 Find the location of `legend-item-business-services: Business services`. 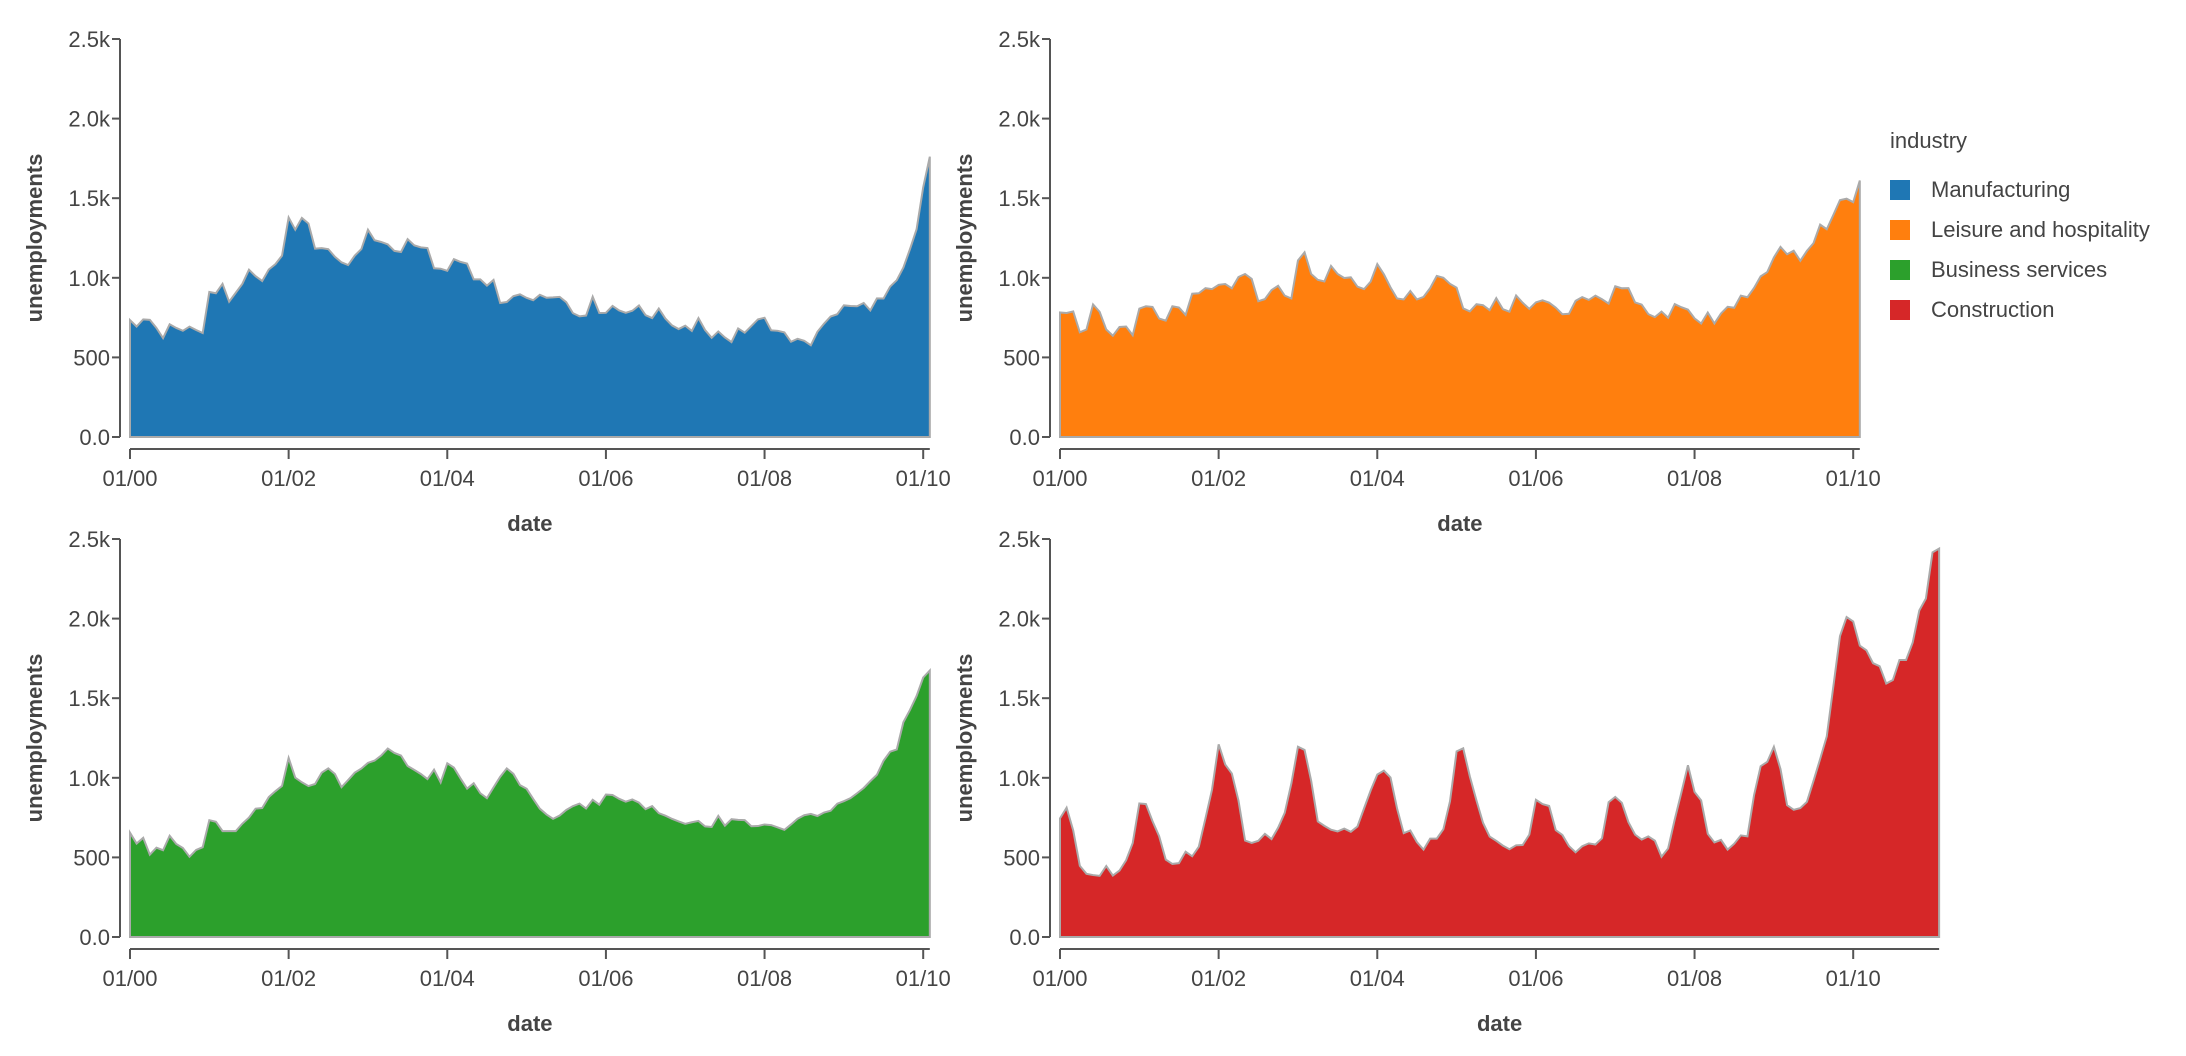

legend-item-business-services: Business services is located at coordinates (2020, 270).